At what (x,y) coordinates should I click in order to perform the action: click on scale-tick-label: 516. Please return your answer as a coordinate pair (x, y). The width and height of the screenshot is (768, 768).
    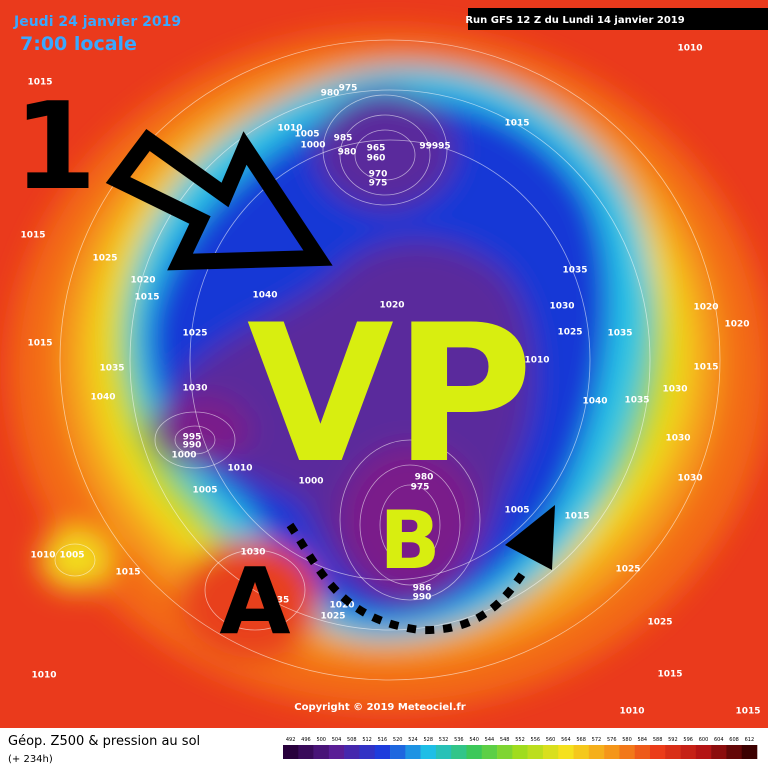
    Looking at the image, I should click on (383, 740).